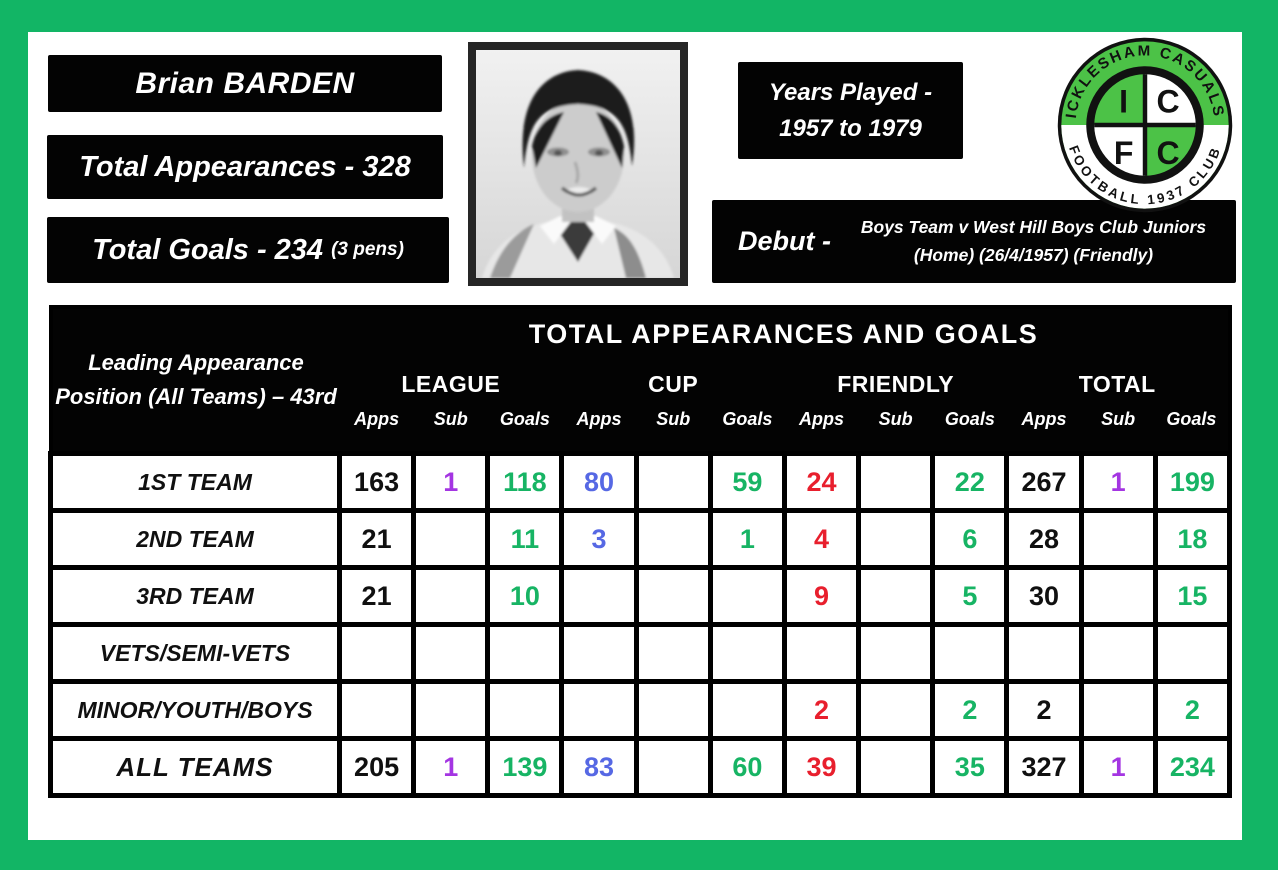 This screenshot has width=1278, height=870. What do you see at coordinates (195, 767) in the screenshot?
I see `team-name: ALL TEAMS` at bounding box center [195, 767].